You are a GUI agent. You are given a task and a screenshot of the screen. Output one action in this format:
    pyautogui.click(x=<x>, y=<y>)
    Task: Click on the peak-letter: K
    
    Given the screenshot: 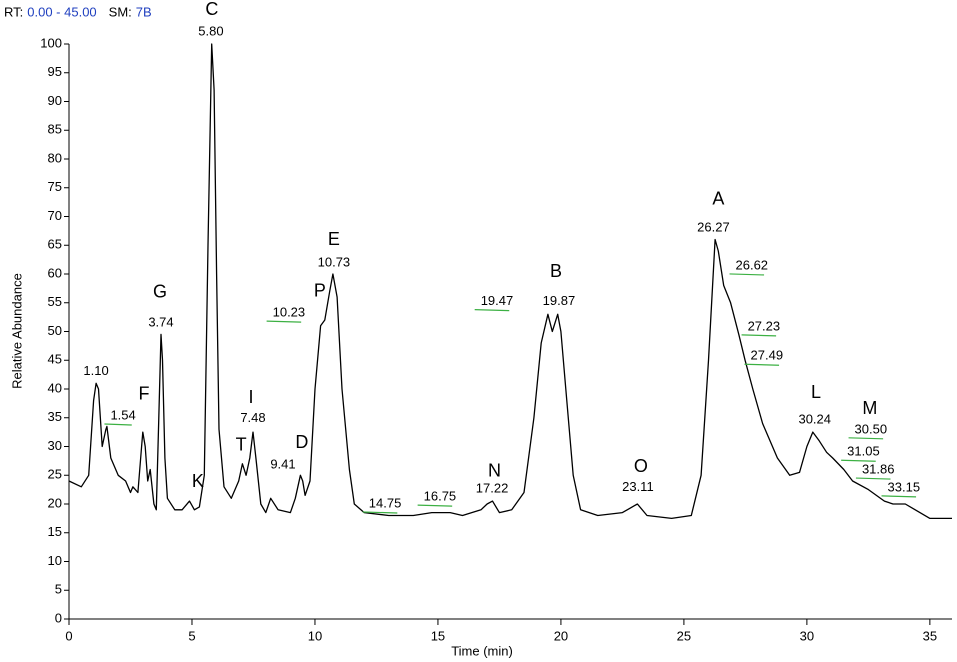 What is the action you would take?
    pyautogui.click(x=198, y=481)
    